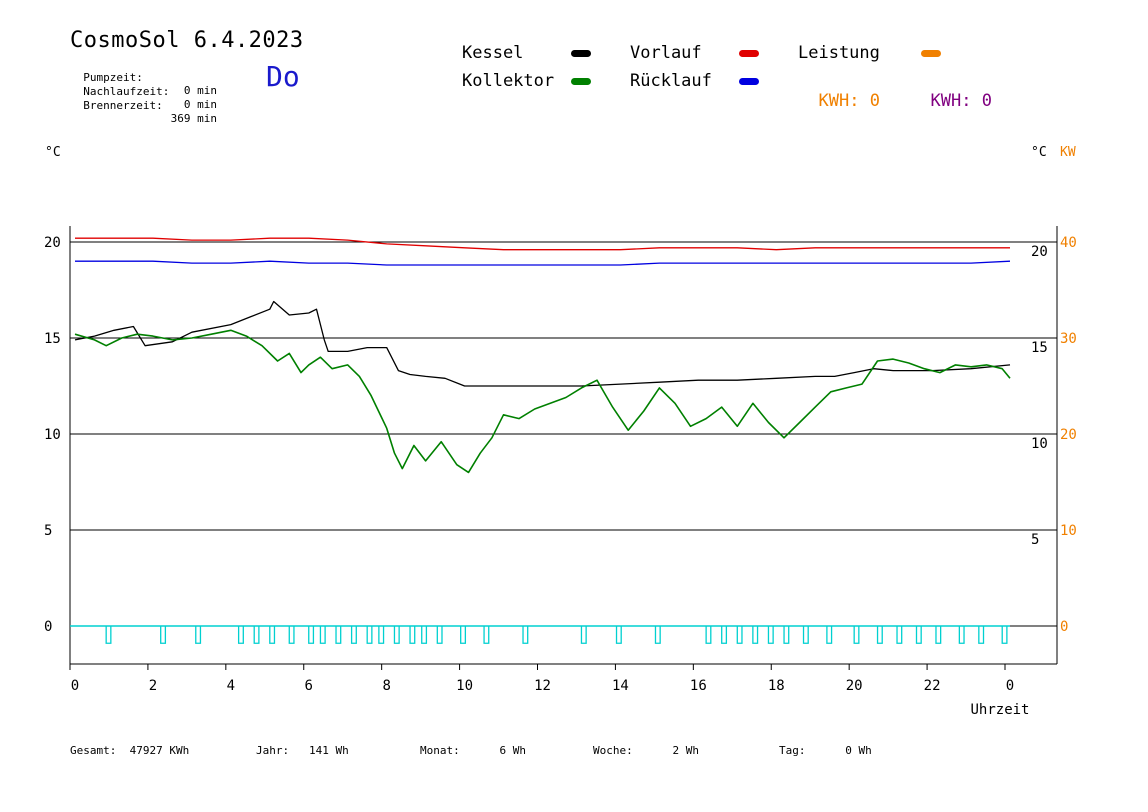 The width and height of the screenshot is (1148, 812). Describe the element at coordinates (620, 686) in the screenshot. I see `x-tick-label: 14` at that location.